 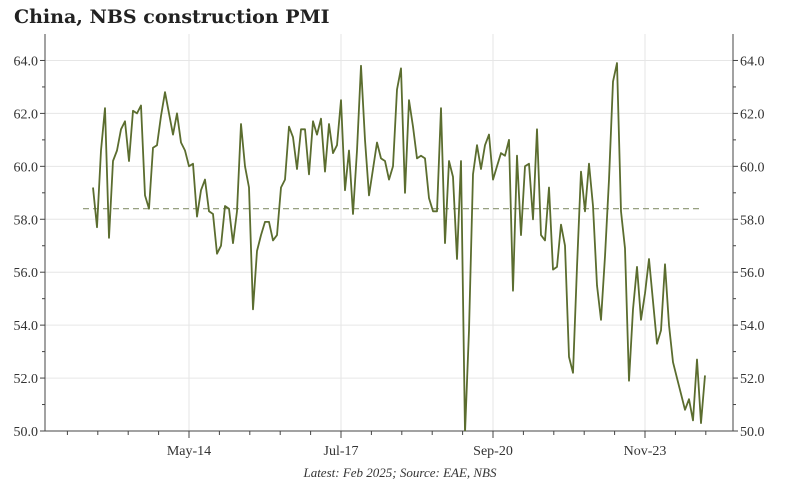 I want to click on y-tick-label-left: 62.0, so click(x=26, y=114).